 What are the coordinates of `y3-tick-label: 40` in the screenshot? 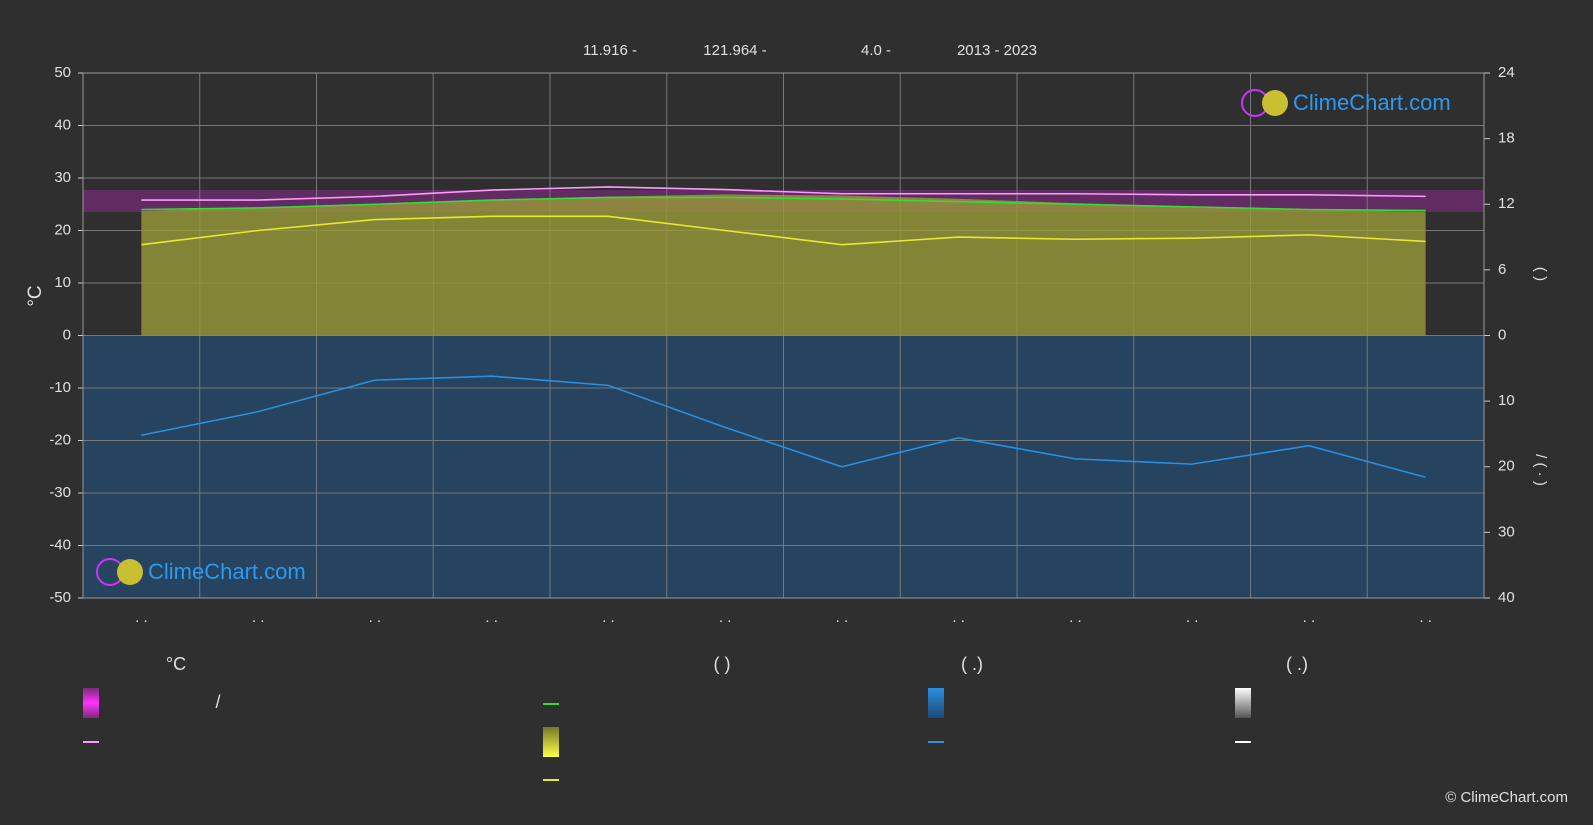 It's located at (1506, 597).